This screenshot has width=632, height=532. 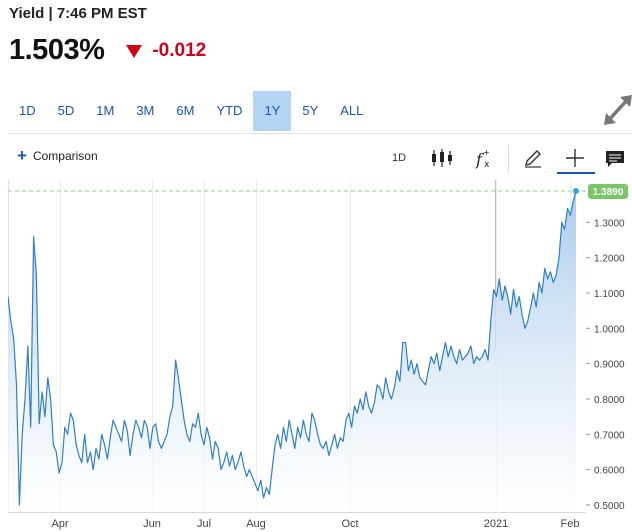 What do you see at coordinates (609, 435) in the screenshot?
I see `y-tick-label: 0.7000` at bounding box center [609, 435].